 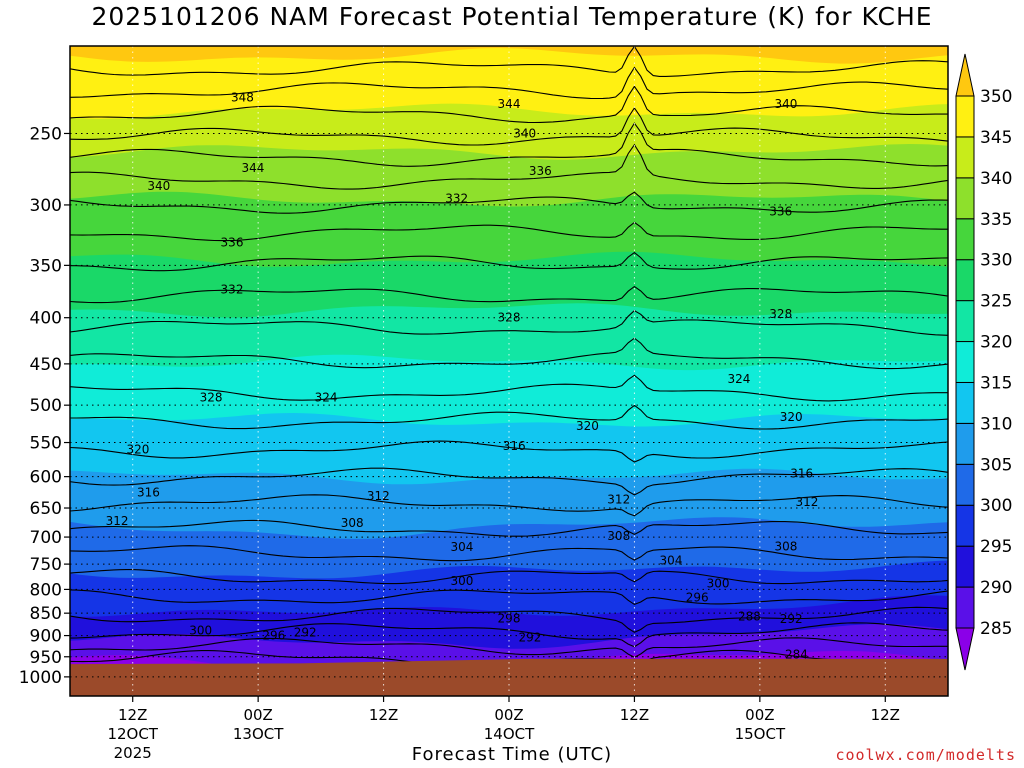 What do you see at coordinates (46, 266) in the screenshot?
I see `y-tick-label: 350` at bounding box center [46, 266].